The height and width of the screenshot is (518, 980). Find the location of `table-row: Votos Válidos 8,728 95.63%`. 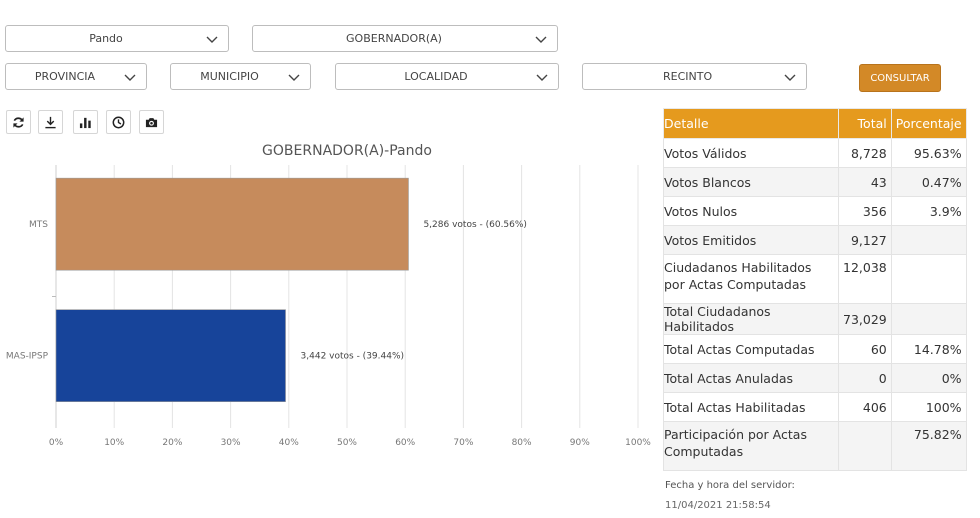

table-row: Votos Válidos 8,728 95.63% is located at coordinates (815, 153).